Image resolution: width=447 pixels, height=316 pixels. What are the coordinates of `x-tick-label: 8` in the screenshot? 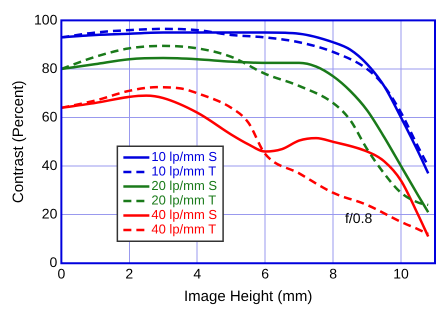 It's located at (333, 273).